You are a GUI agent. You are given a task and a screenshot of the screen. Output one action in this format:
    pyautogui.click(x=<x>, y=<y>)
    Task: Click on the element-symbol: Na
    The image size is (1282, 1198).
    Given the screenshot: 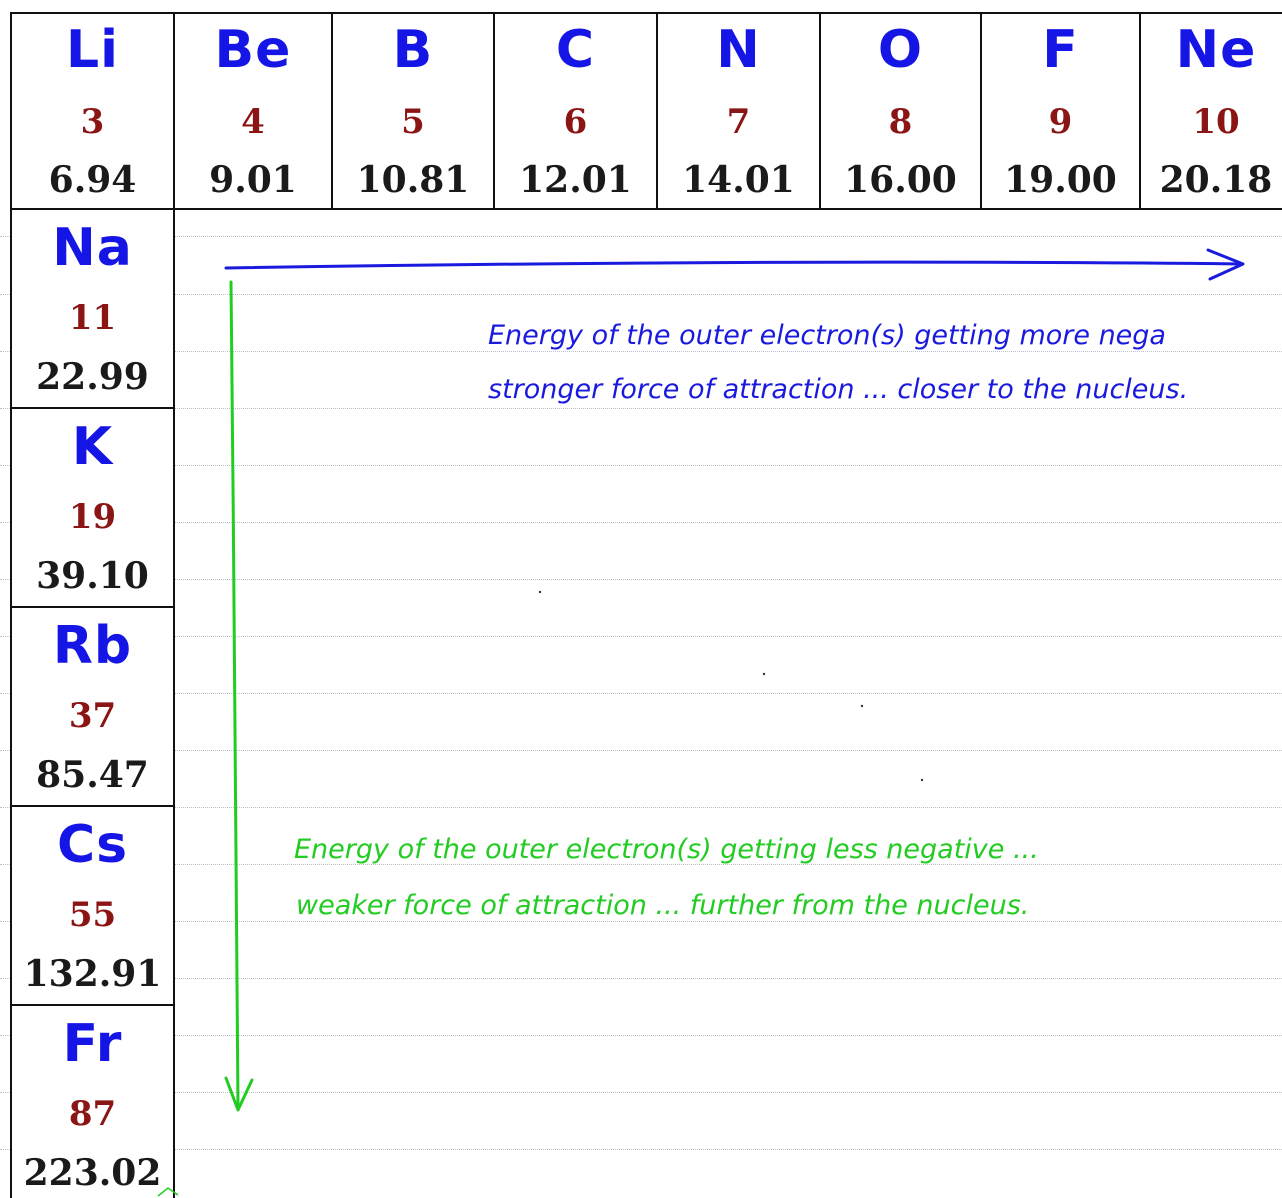 What is the action you would take?
    pyautogui.click(x=92, y=248)
    